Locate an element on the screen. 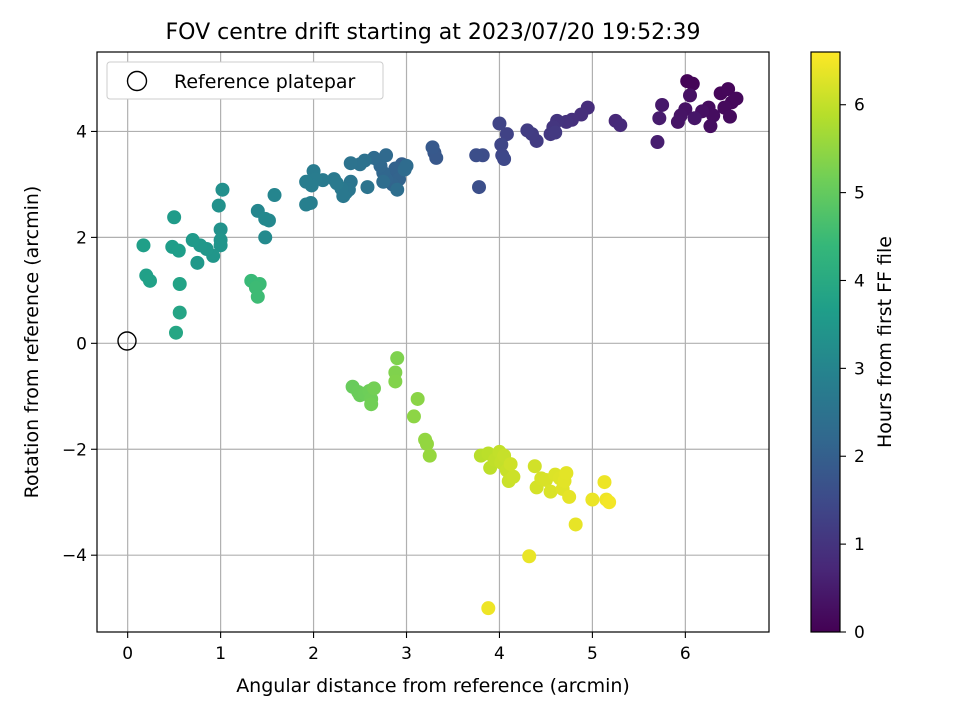 The height and width of the screenshot is (724, 960). y-tick-label: −4 is located at coordinates (74, 556).